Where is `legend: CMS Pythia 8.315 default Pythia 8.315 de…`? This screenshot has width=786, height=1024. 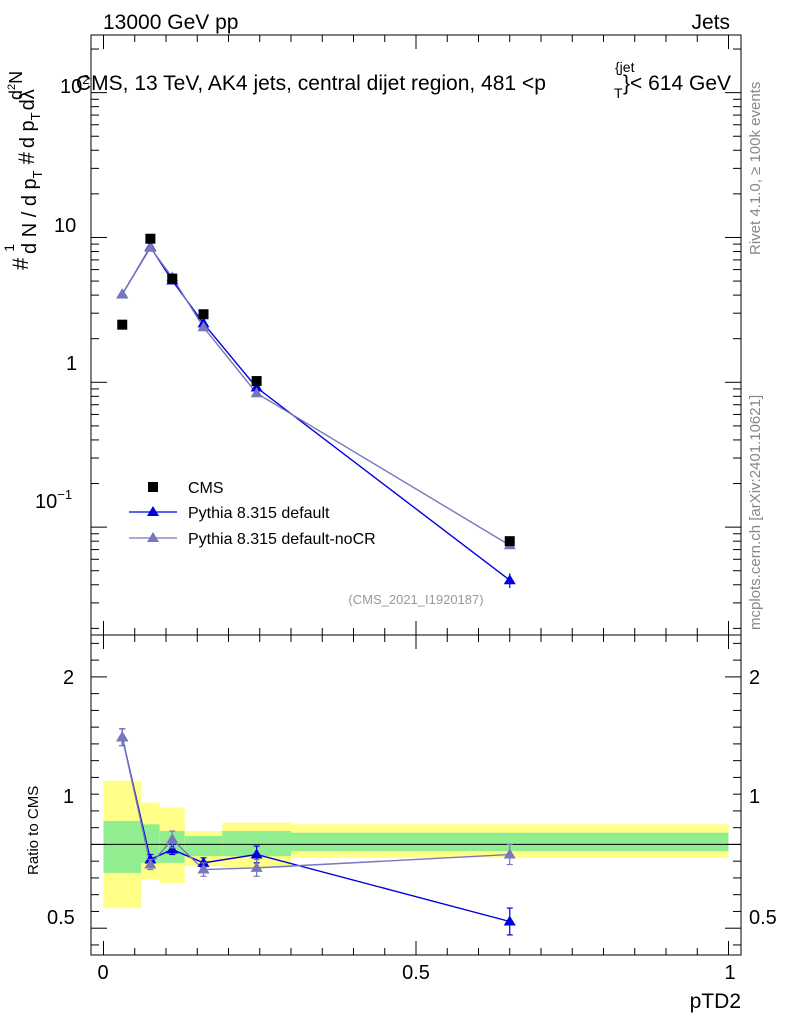 legend: CMS Pythia 8.315 default Pythia 8.315 de… is located at coordinates (252, 514).